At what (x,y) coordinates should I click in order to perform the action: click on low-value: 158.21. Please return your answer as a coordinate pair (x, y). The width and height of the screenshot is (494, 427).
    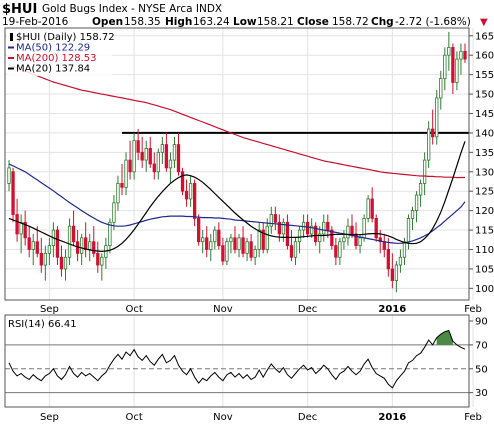
    Looking at the image, I should click on (275, 22).